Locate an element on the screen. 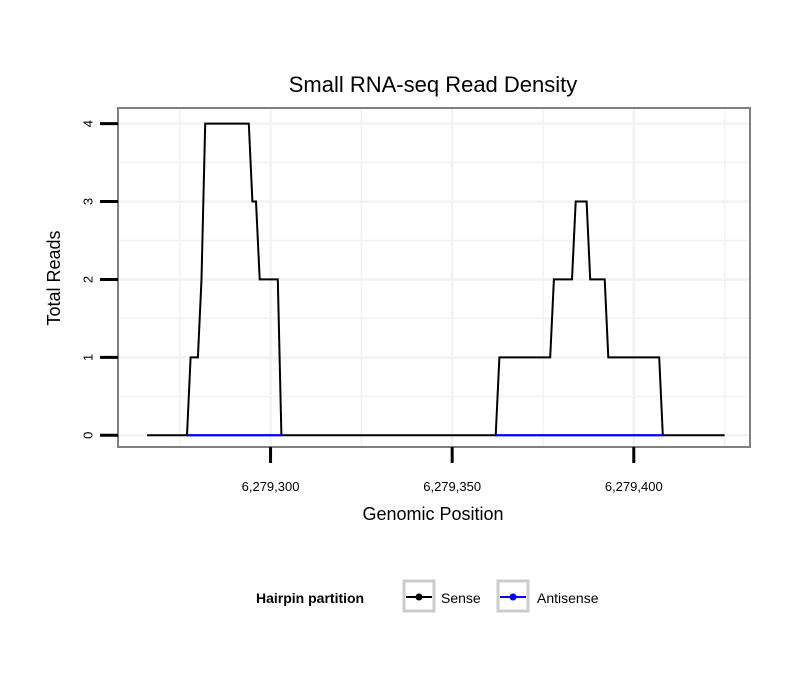 This screenshot has height=690, width=810. legend: Hairpin partition Sense Antisense is located at coordinates (427, 596).